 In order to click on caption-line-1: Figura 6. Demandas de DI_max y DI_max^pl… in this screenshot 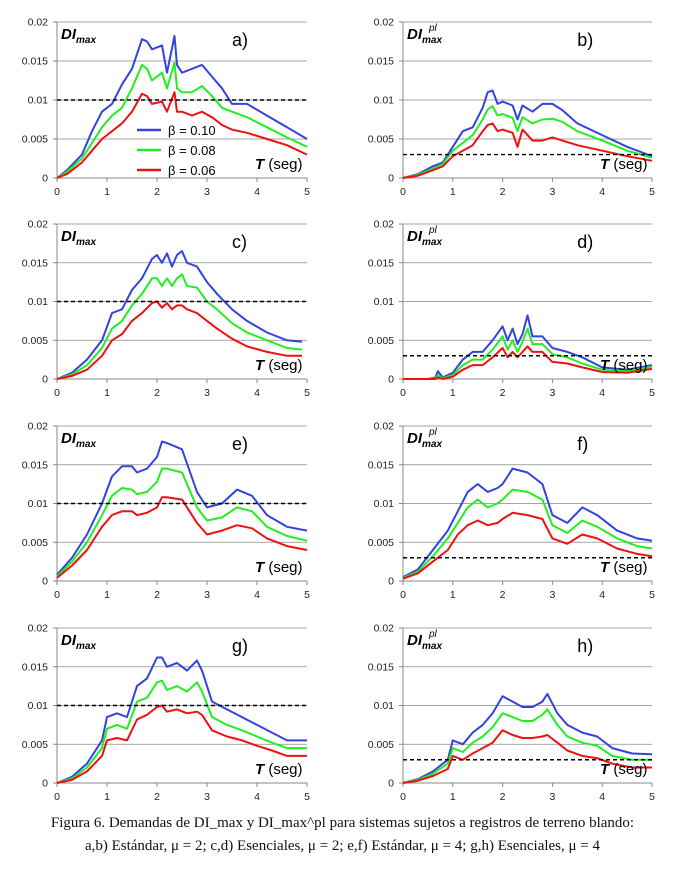, I will do `click(342, 823)`.